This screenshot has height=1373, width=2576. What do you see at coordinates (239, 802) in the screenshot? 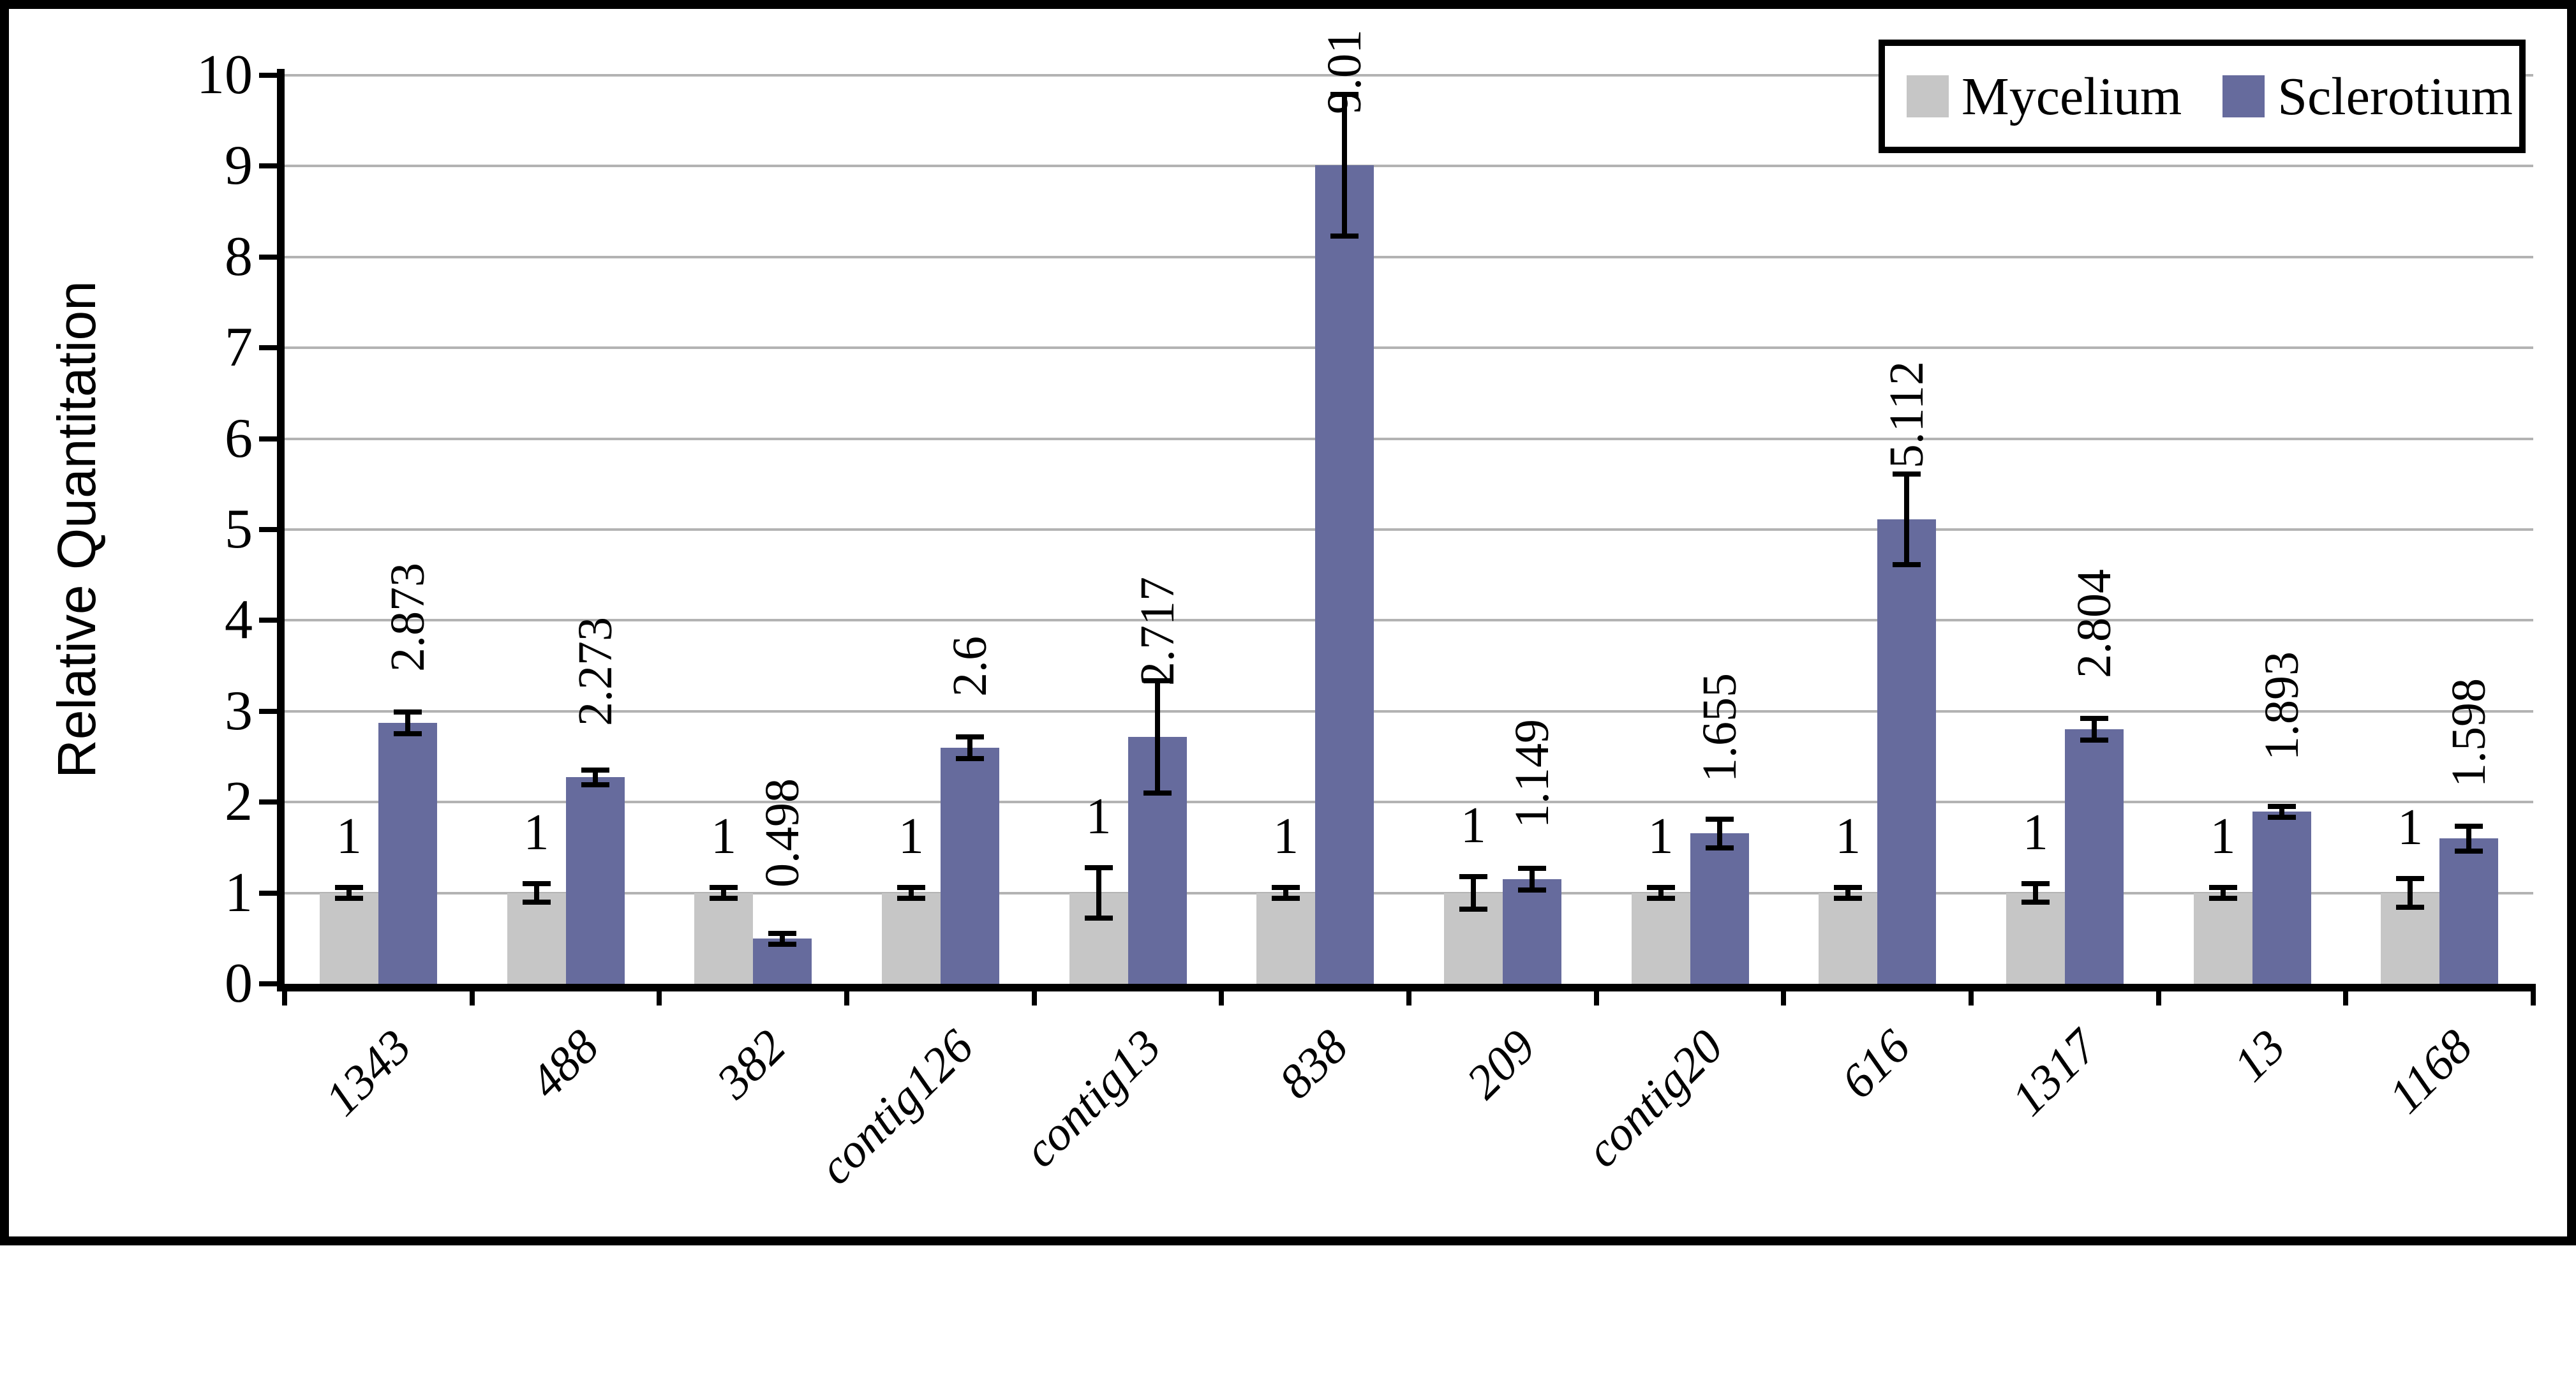
I see `y-tick-label: 2` at bounding box center [239, 802].